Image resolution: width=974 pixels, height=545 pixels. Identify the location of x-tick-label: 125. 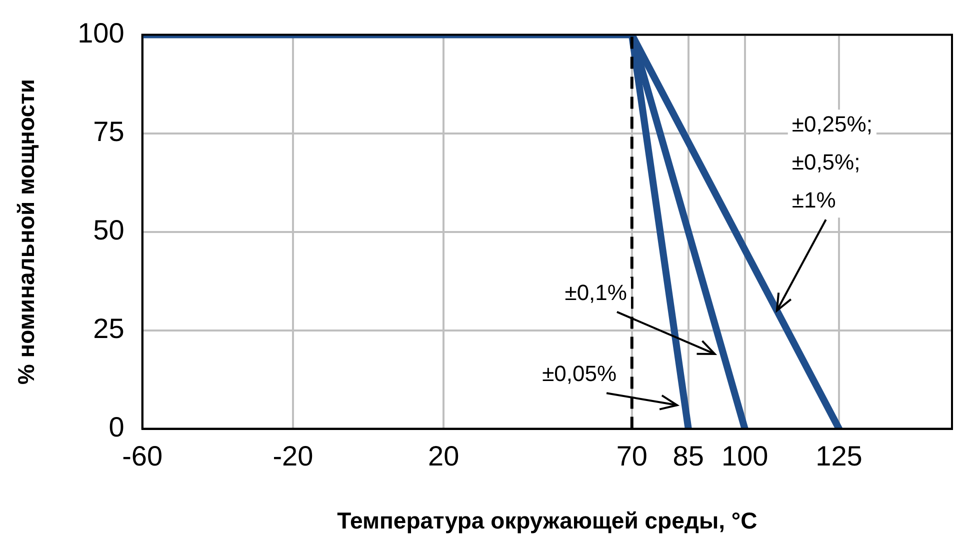
(839, 456).